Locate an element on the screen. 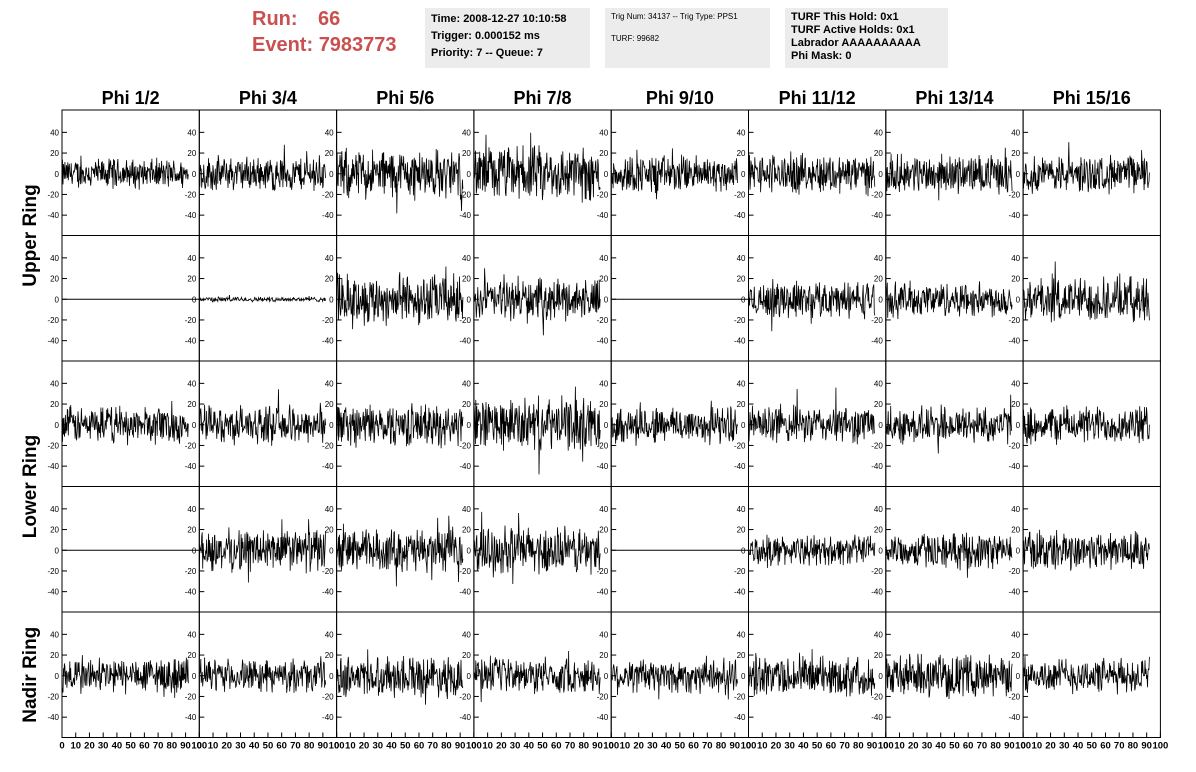  event-label: Event: is located at coordinates (283, 45).